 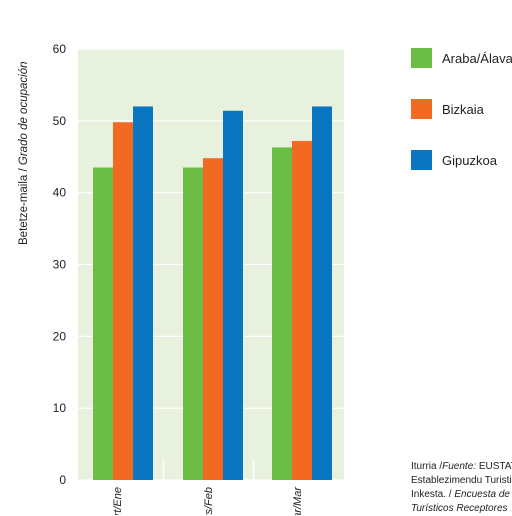 What do you see at coordinates (461, 124) in the screenshot?
I see `legend: Araba/Álava Bizkaia Gipuzkoa` at bounding box center [461, 124].